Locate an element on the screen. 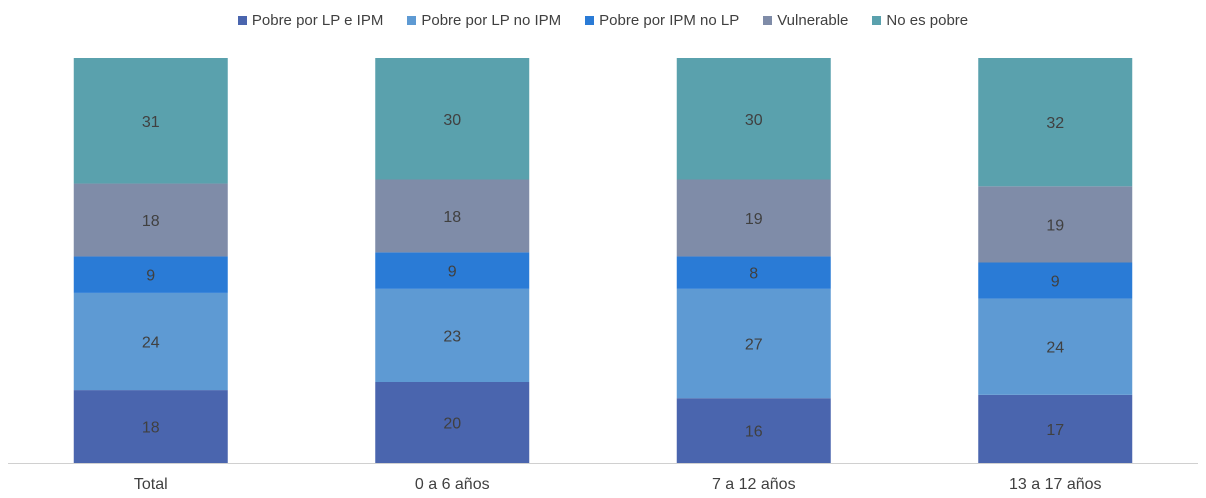 The height and width of the screenshot is (498, 1206). data-label: 20 is located at coordinates (452, 424).